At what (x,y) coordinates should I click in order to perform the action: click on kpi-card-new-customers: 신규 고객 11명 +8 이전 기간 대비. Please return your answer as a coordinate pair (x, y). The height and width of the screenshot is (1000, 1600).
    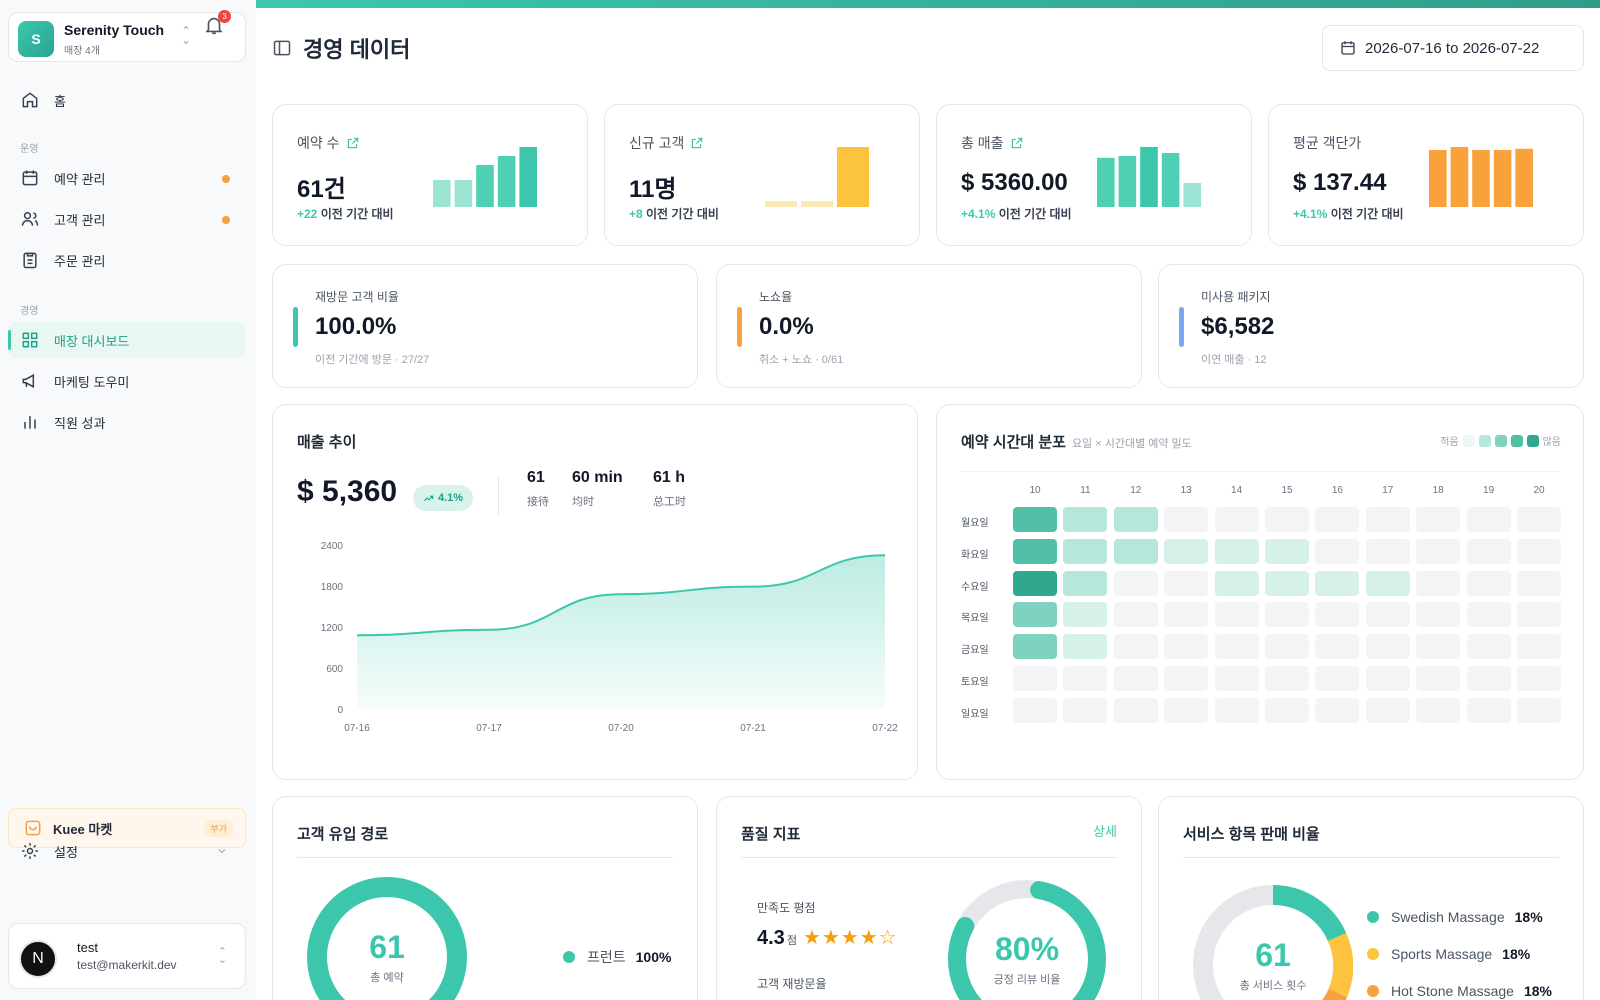
    Looking at the image, I should click on (762, 175).